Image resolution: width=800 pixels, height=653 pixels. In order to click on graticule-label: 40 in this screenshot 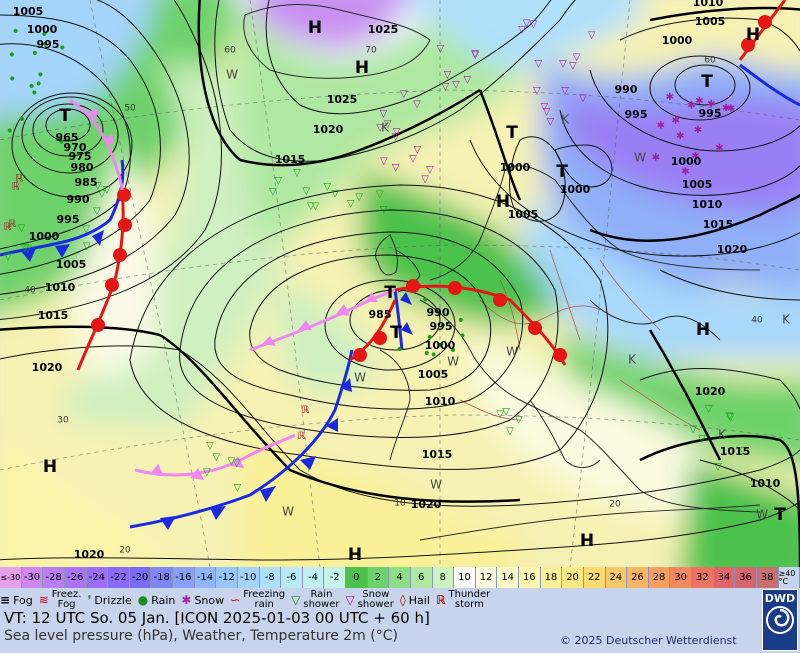, I will do `click(757, 321)`.